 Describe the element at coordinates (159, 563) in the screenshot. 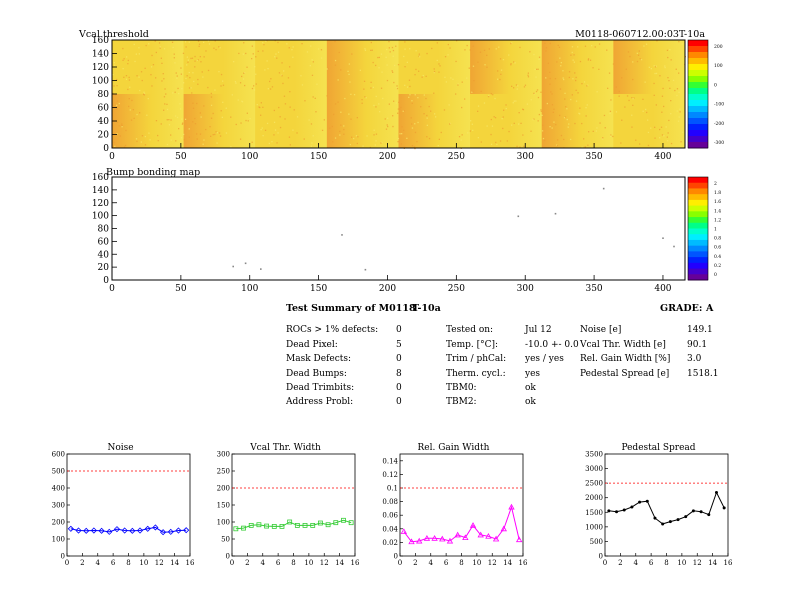

I see `chart-x-tick-label: 12` at that location.